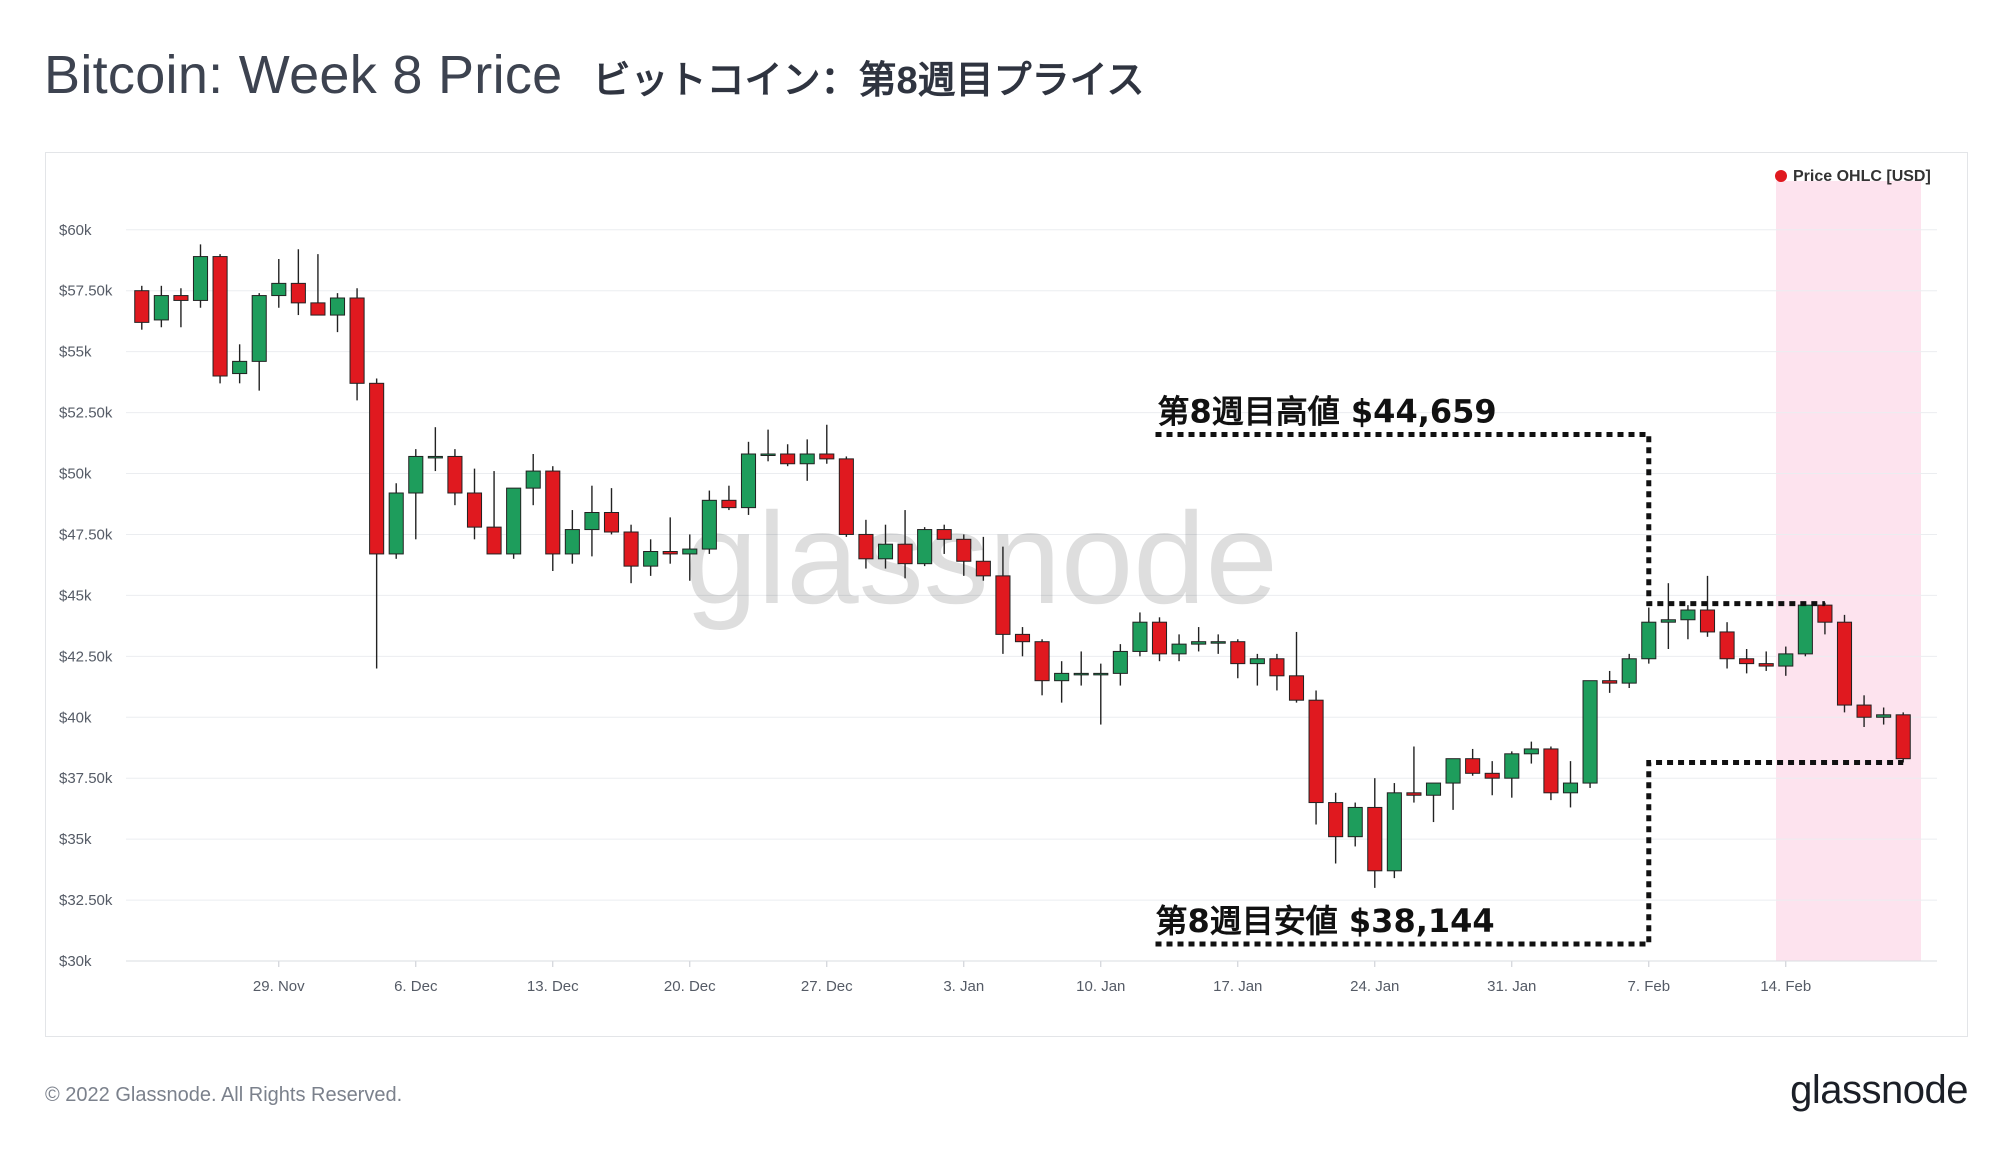  I want to click on y-tick-label: $52.50k, so click(86, 413).